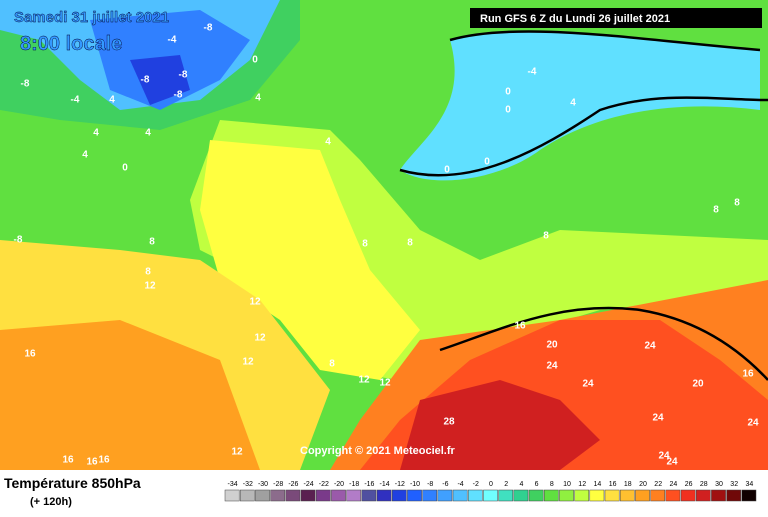 The width and height of the screenshot is (768, 517). Describe the element at coordinates (72, 483) in the screenshot. I see `footer-title: Température 850hPa` at that location.